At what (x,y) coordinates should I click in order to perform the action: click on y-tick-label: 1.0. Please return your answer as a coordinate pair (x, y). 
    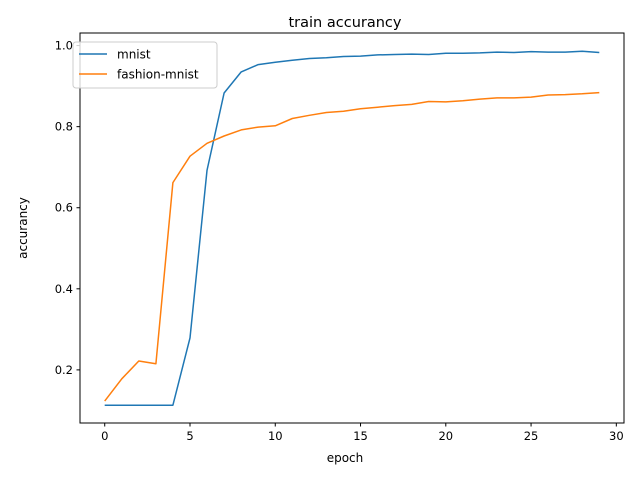
    Looking at the image, I should click on (64, 46).